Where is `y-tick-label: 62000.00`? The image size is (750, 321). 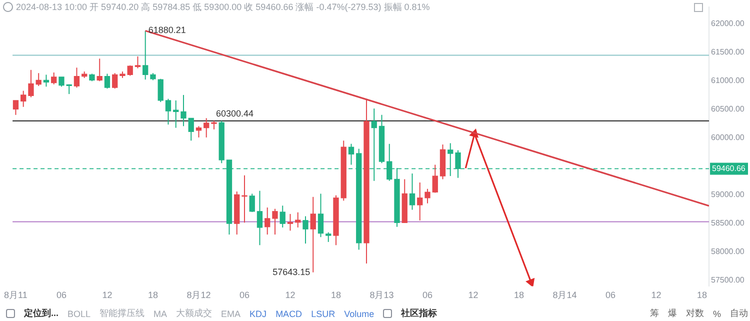 y-tick-label: 62000.00 is located at coordinates (728, 23).